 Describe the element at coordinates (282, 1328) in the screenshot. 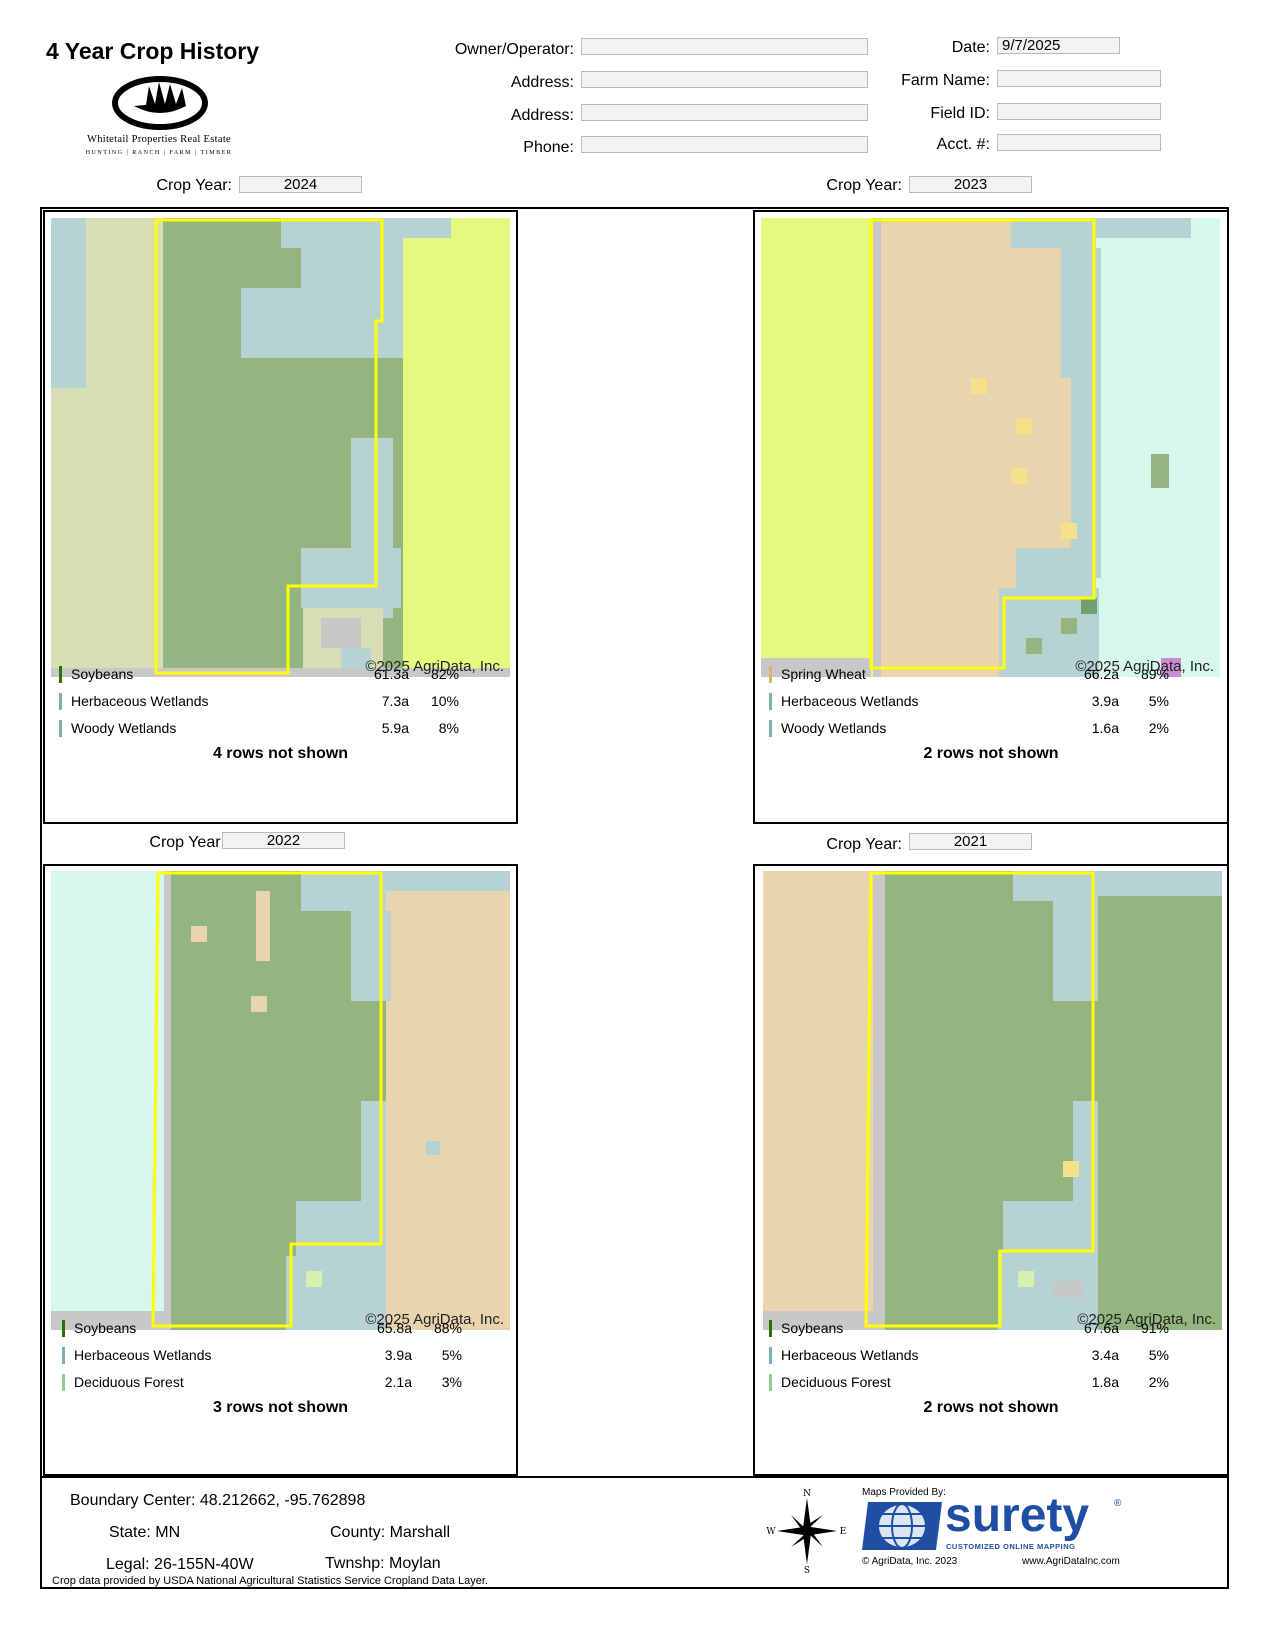

I see `legend-row: Soybeans 65.8a 88%` at that location.